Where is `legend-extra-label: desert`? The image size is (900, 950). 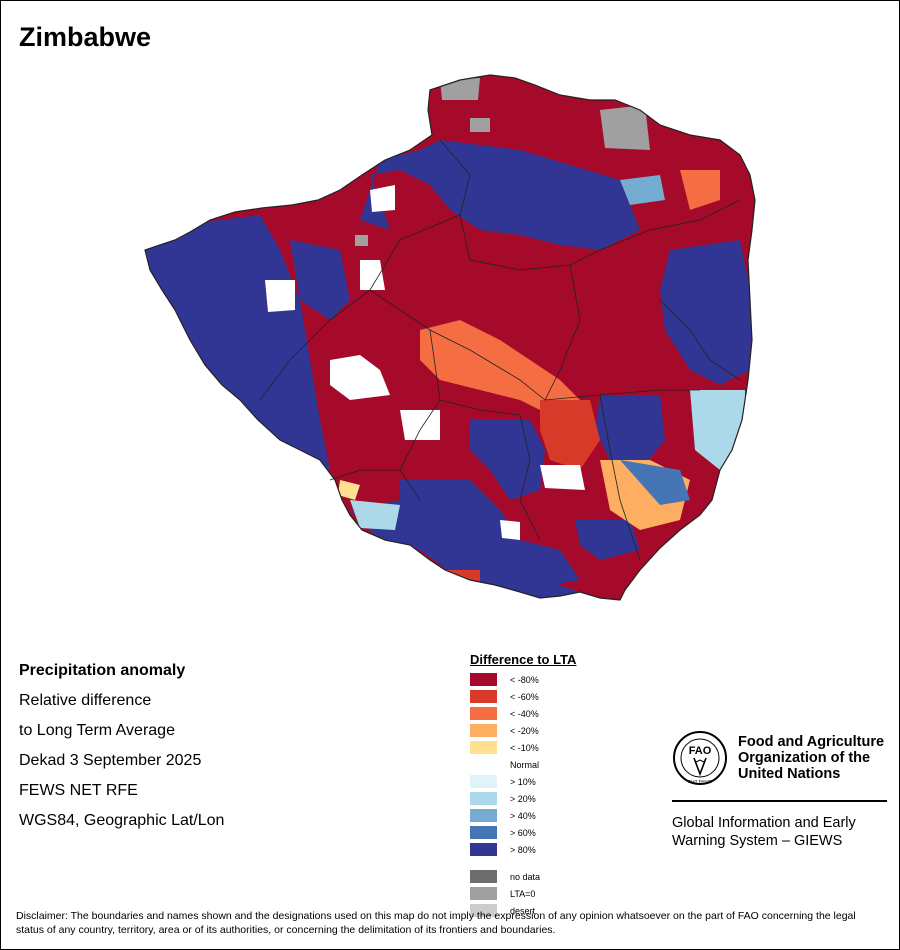 legend-extra-label: desert is located at coordinates (523, 910).